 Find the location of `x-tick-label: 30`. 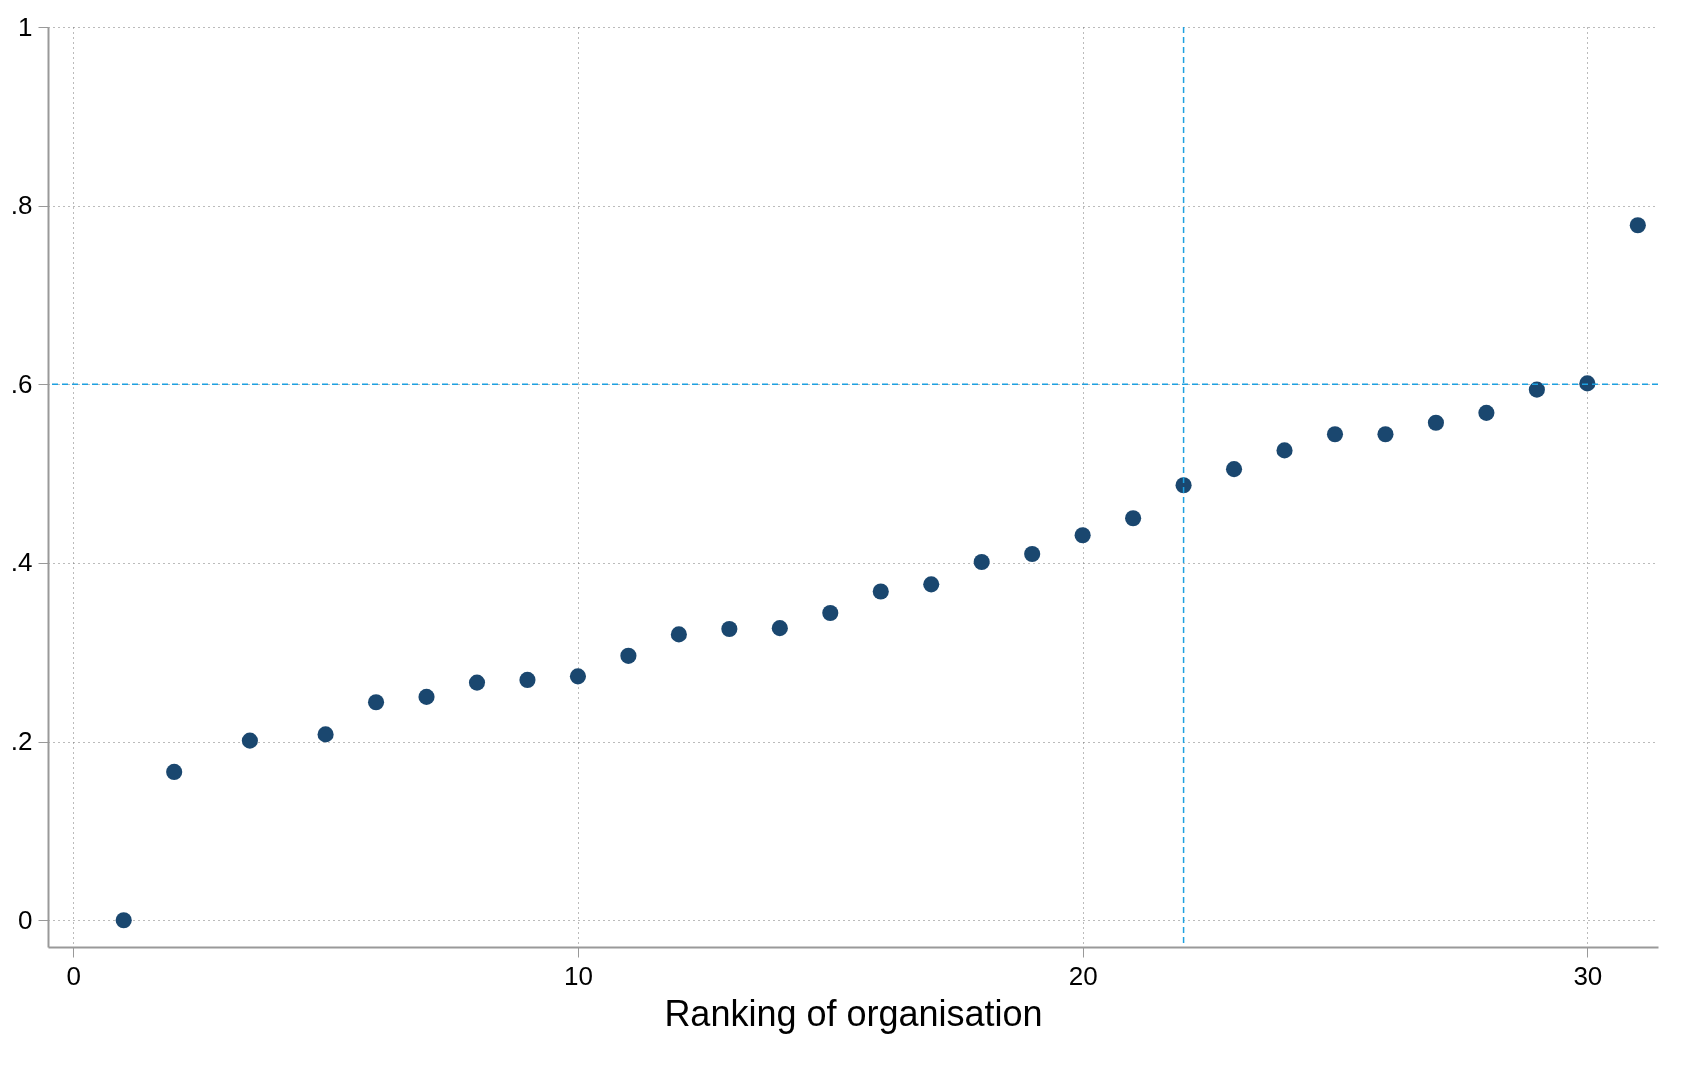

x-tick-label: 30 is located at coordinates (1588, 975).